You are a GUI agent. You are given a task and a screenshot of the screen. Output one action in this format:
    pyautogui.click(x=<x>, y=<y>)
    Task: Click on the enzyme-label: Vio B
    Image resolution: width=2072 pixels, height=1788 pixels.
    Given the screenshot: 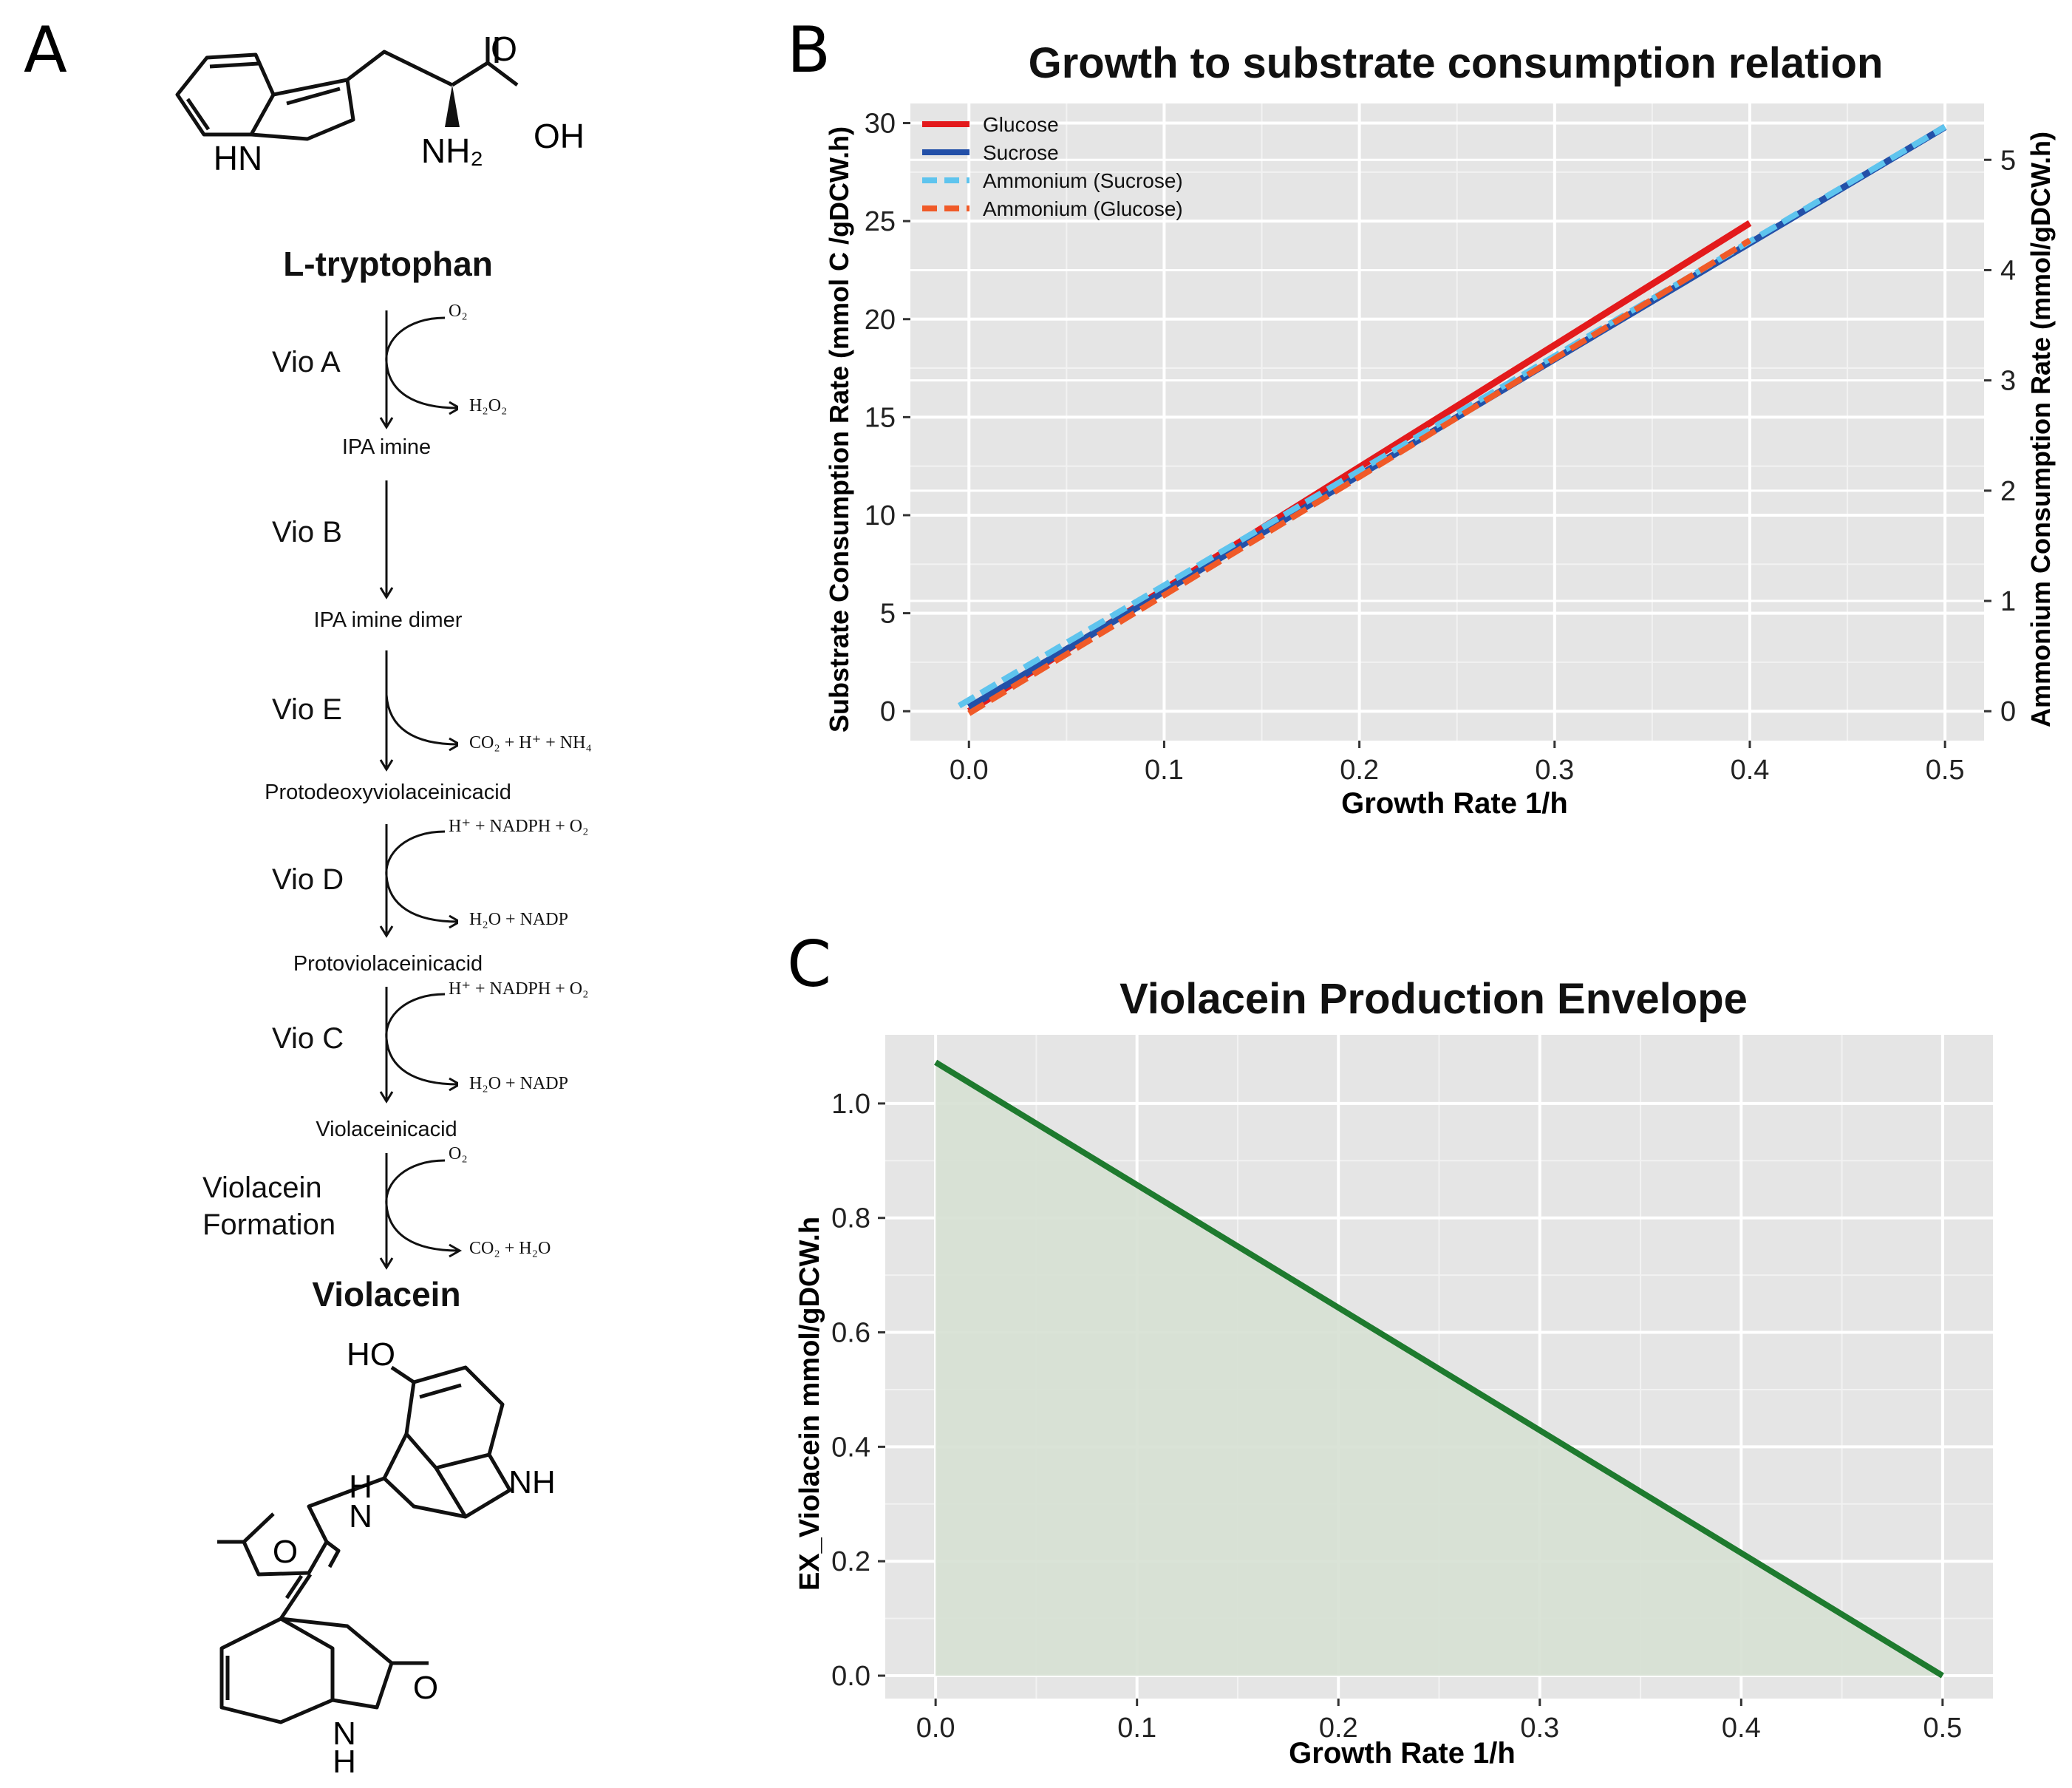 What is the action you would take?
    pyautogui.click(x=307, y=532)
    